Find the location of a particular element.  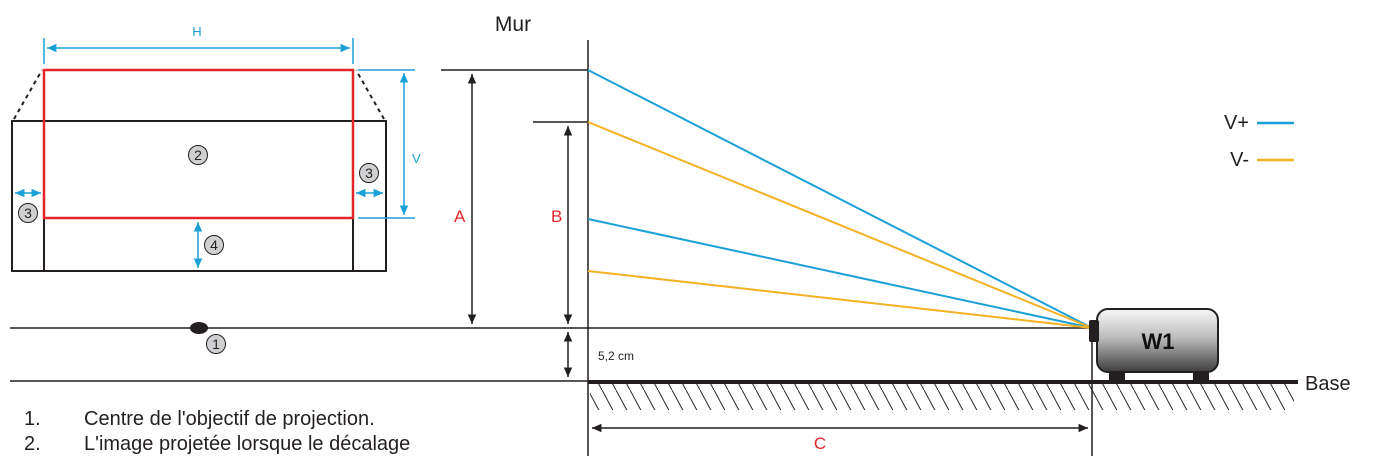

v-plus-ray-bottom is located at coordinates (840, 273).